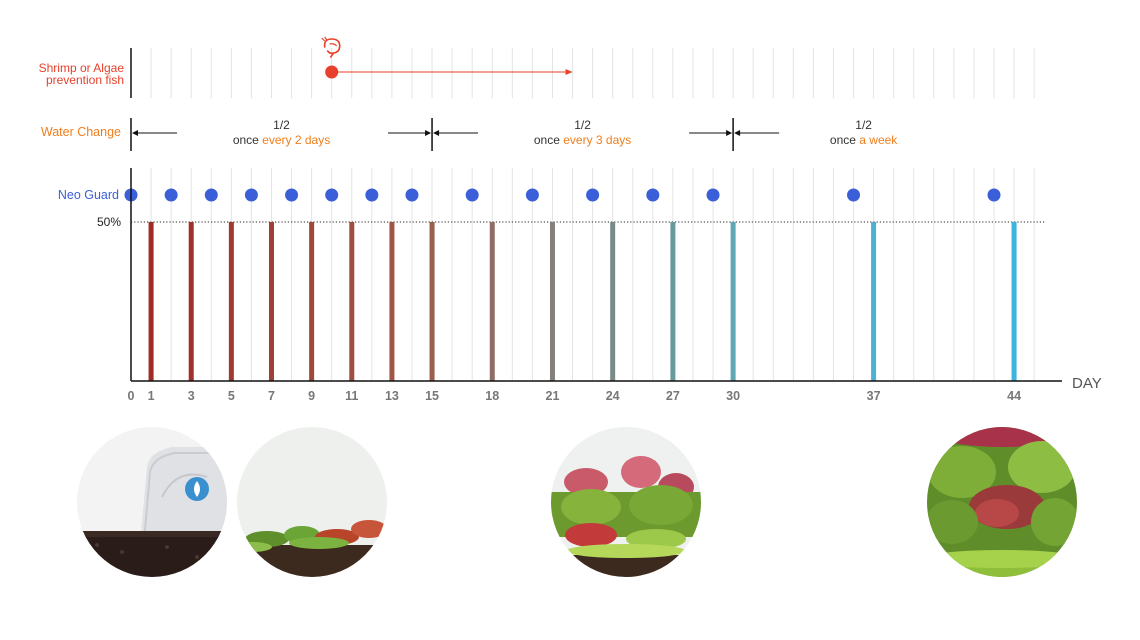 The width and height of the screenshot is (1140, 640). What do you see at coordinates (844, 140) in the screenshot?
I see `period-3-prefix: once` at bounding box center [844, 140].